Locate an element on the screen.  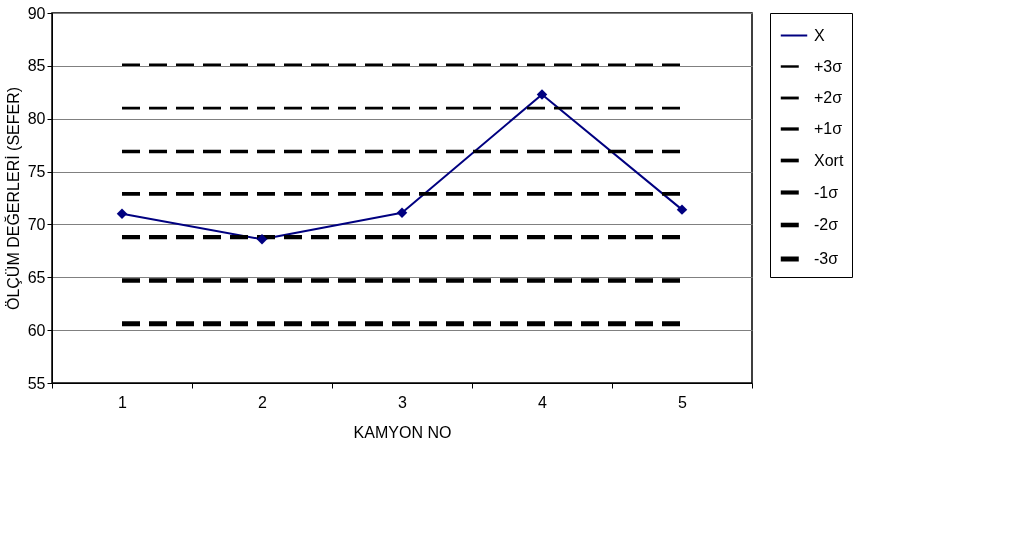
y-axis-title: ÖLÇÜM DEĞERLERİ (SEFER) is located at coordinates (12, 198).